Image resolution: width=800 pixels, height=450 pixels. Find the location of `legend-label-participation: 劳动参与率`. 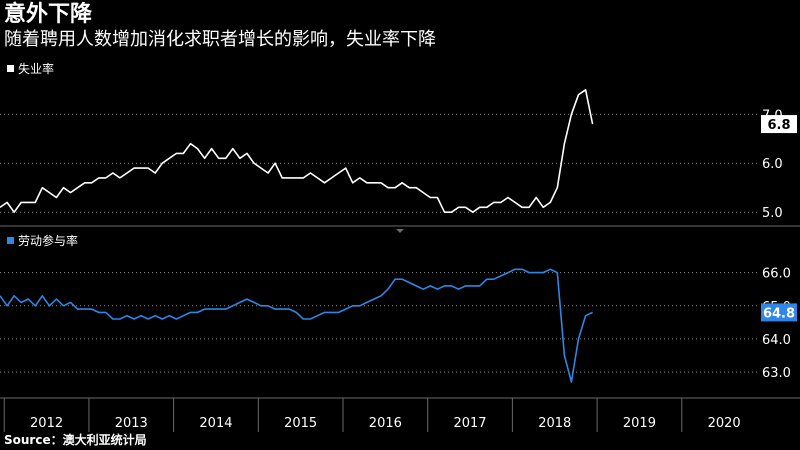

legend-label-participation: 劳动参与率 is located at coordinates (48, 240).